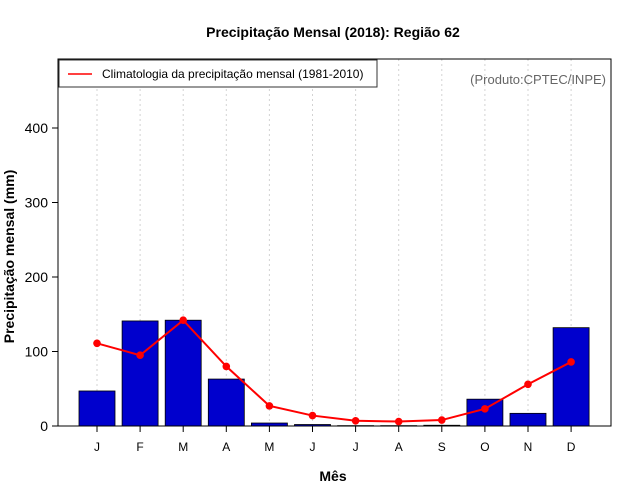 The height and width of the screenshot is (500, 640). Describe the element at coordinates (37, 203) in the screenshot. I see `y-tick-label: 300` at that location.